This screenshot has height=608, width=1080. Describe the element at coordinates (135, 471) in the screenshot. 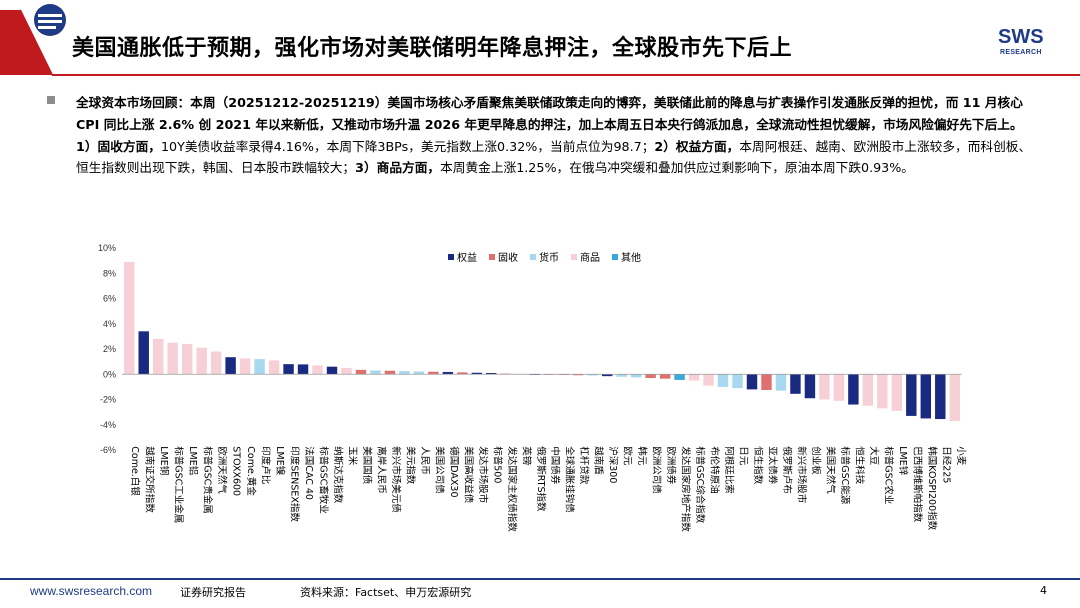

I see `category-label: Come.白银` at that location.